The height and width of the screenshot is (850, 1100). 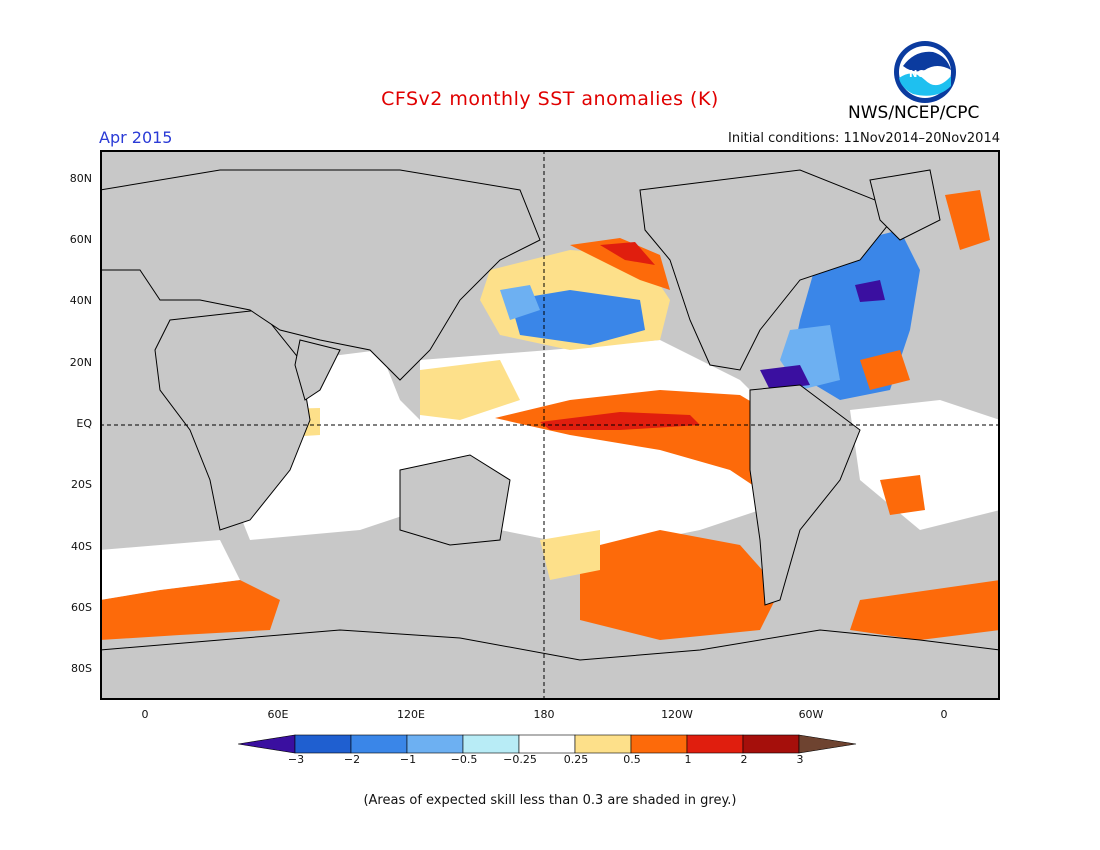 What do you see at coordinates (267, 744) in the screenshot?
I see `colorbar-min-triangle` at bounding box center [267, 744].